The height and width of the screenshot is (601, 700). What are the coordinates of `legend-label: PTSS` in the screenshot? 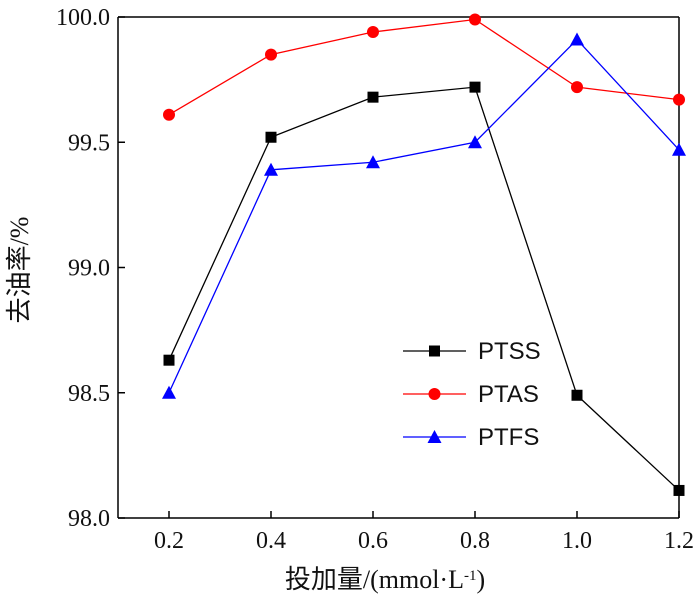 It's located at (509, 351).